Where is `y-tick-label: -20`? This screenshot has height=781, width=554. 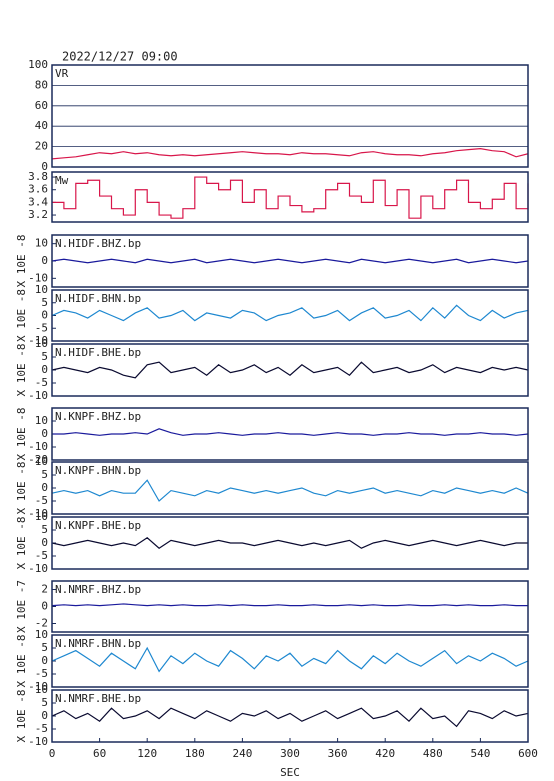
y-tick-label: -20 is located at coordinates (38, 459).